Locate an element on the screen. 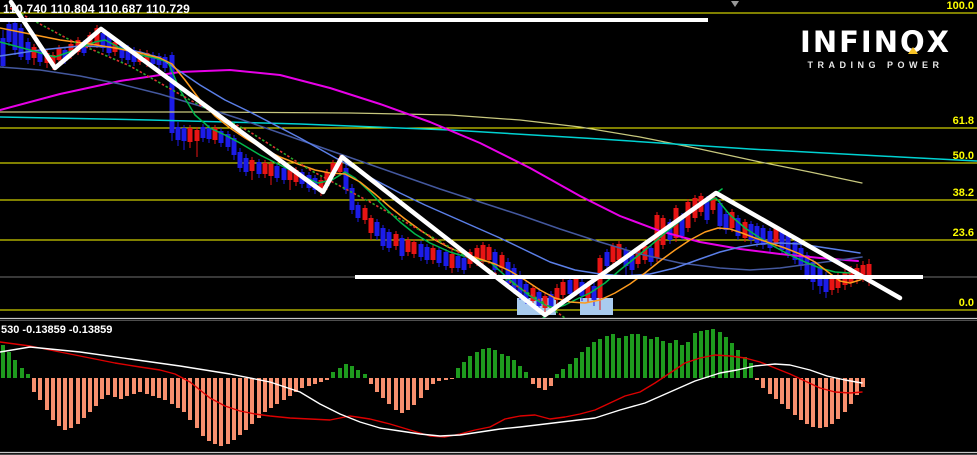  fib-level-label: 100.0 is located at coordinates (960, 6).